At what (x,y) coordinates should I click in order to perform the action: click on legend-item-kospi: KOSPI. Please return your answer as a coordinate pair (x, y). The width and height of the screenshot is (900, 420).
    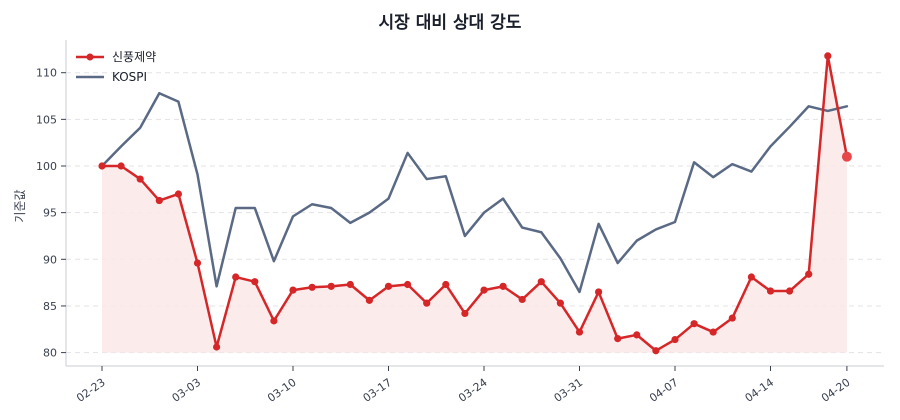
    Looking at the image, I should click on (111, 77).